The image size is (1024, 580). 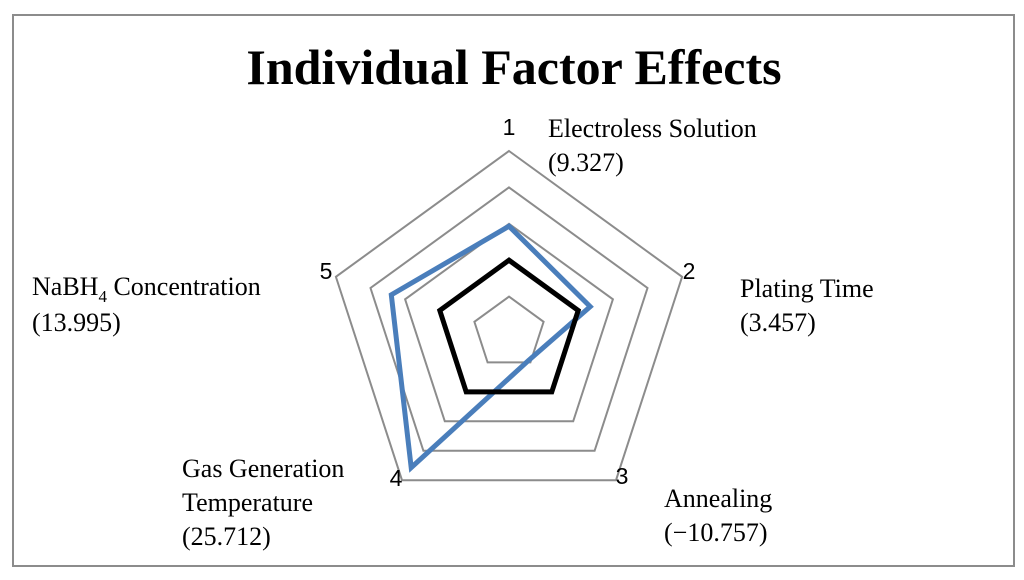 I want to click on axis-number-3: 3, so click(x=622, y=476).